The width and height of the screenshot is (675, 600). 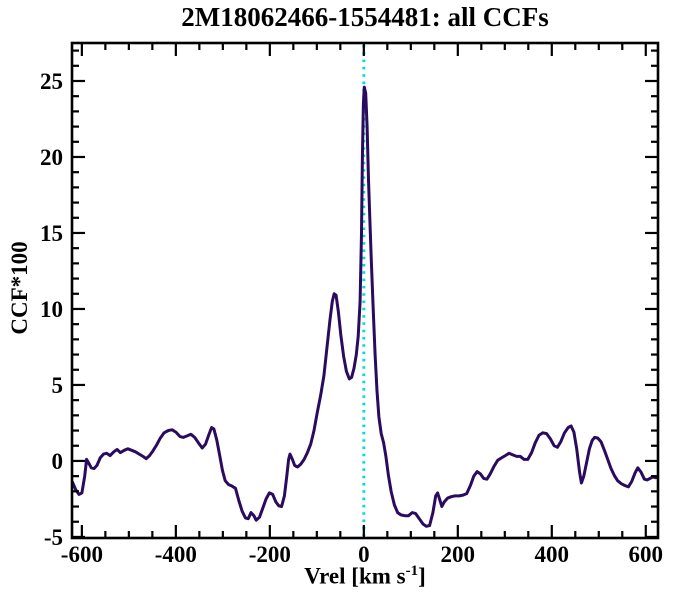 I want to click on y-tick-label: -5, so click(x=53, y=537).